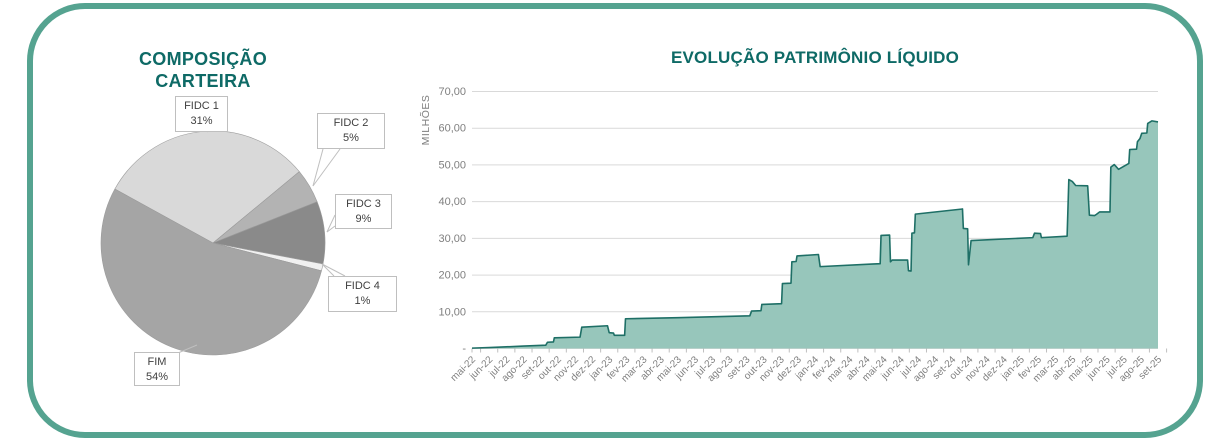 The width and height of the screenshot is (1217, 445). What do you see at coordinates (157, 377) in the screenshot?
I see `pie-callout-fim-value: 54%` at bounding box center [157, 377].